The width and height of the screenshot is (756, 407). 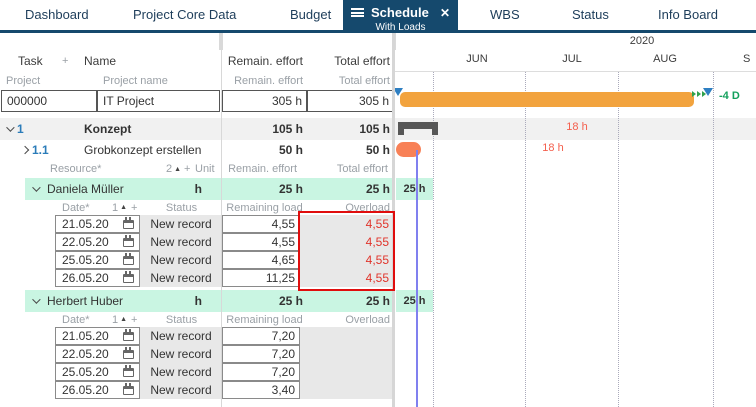 What do you see at coordinates (378, 242) in the screenshot?
I see `day-row: 22.05.20 New record 4,55 4,55` at bounding box center [378, 242].